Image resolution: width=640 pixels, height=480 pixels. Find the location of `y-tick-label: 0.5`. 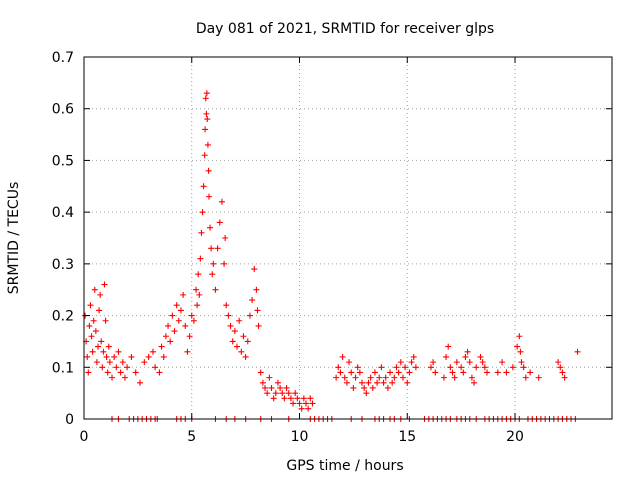

y-tick-label: 0.5 is located at coordinates (63, 161).